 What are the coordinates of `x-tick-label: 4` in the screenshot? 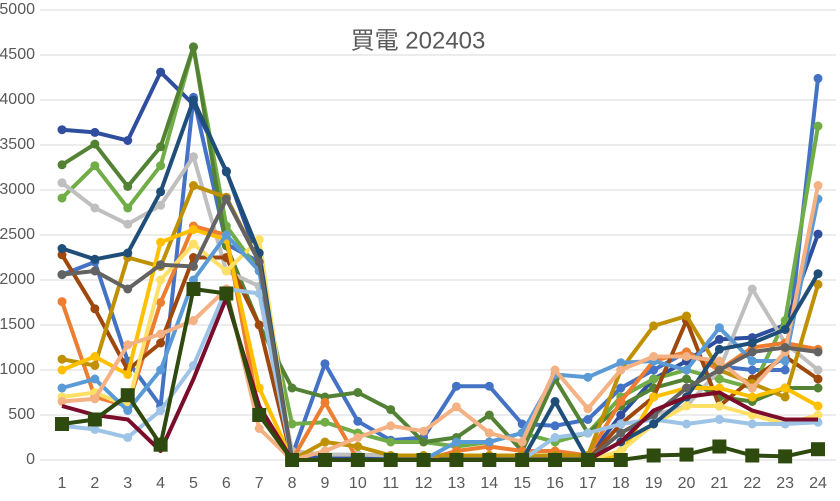 It's located at (160, 483).